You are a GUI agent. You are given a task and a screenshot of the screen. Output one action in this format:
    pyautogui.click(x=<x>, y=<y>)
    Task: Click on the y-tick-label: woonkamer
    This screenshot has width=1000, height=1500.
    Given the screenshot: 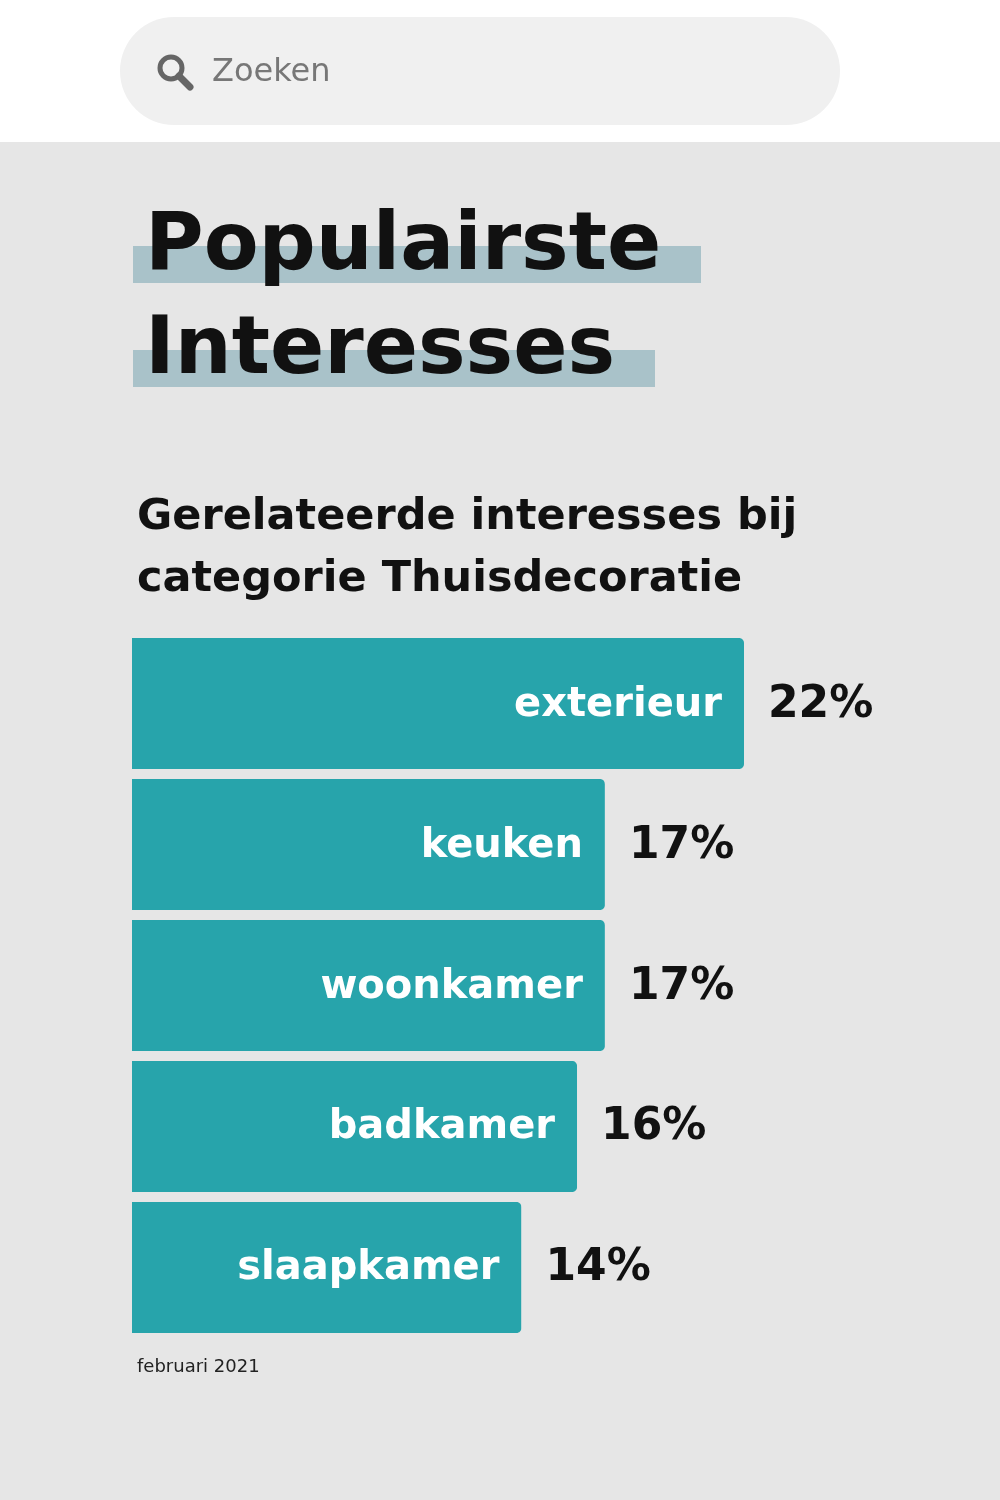 What is the action you would take?
    pyautogui.click(x=452, y=983)
    